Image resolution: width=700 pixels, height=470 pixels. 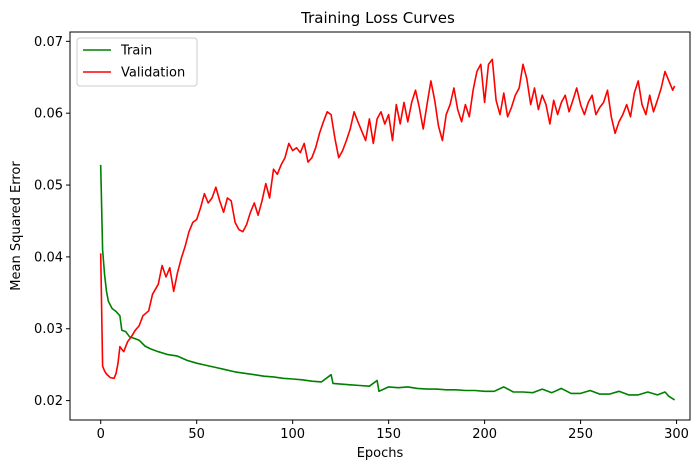 What do you see at coordinates (48, 329) in the screenshot?
I see `y-tick-label: 0.03` at bounding box center [48, 329].